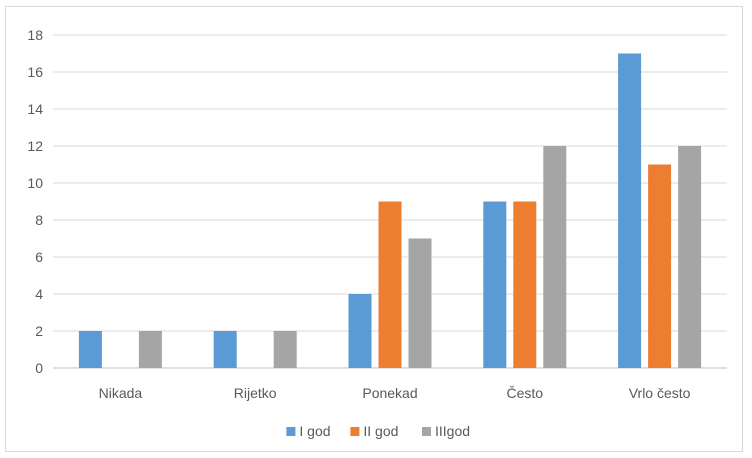 The width and height of the screenshot is (752, 458). What do you see at coordinates (35, 35) in the screenshot?
I see `y-tick-label: 18` at bounding box center [35, 35].